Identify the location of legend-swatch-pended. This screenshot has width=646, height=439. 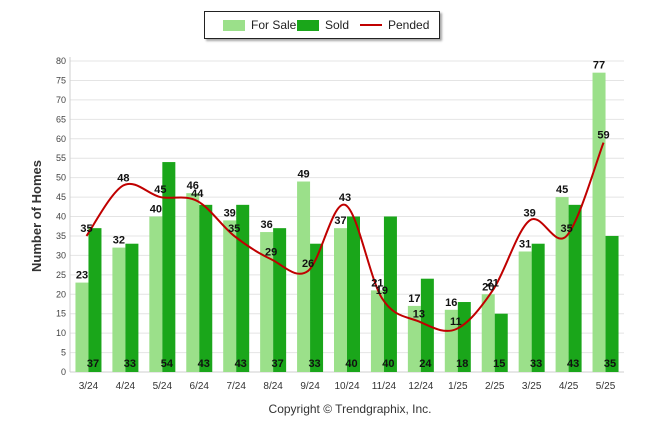
(371, 25).